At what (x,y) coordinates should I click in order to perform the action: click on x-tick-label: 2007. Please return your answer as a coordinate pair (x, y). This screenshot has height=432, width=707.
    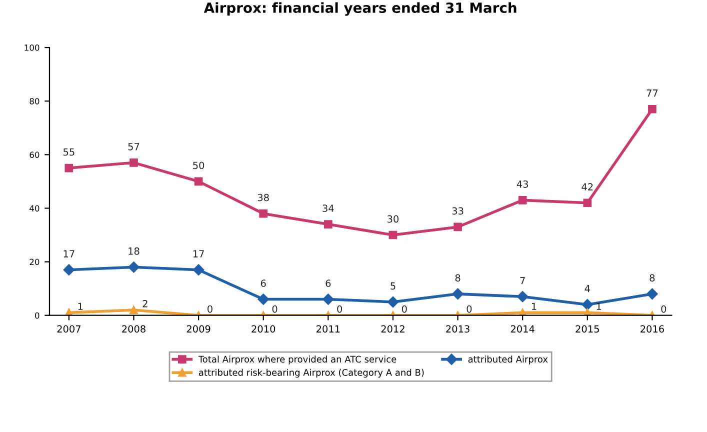
    Looking at the image, I should click on (68, 329).